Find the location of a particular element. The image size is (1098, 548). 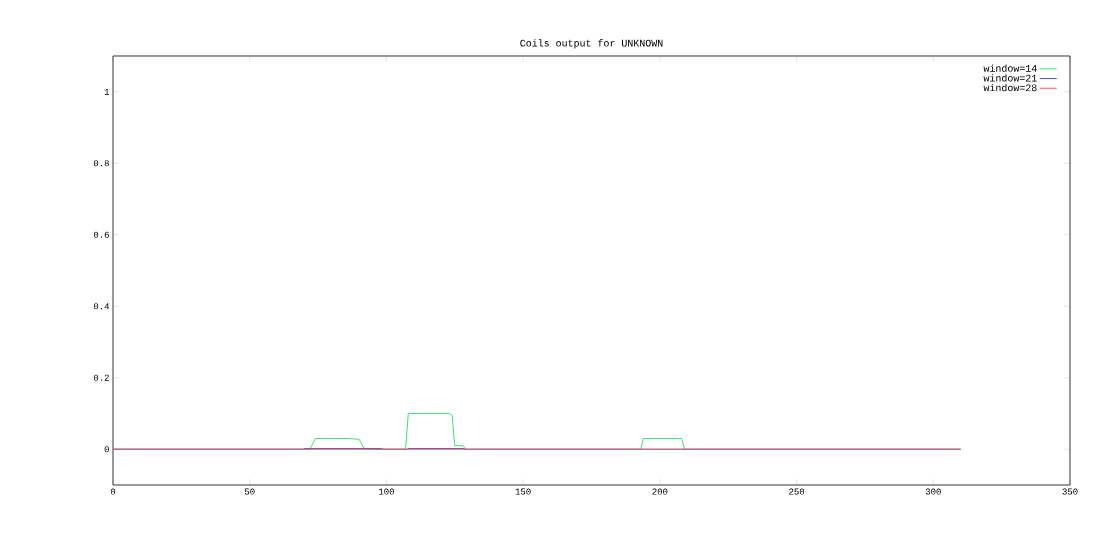

y-tick-label: 0.2 is located at coordinates (101, 377).